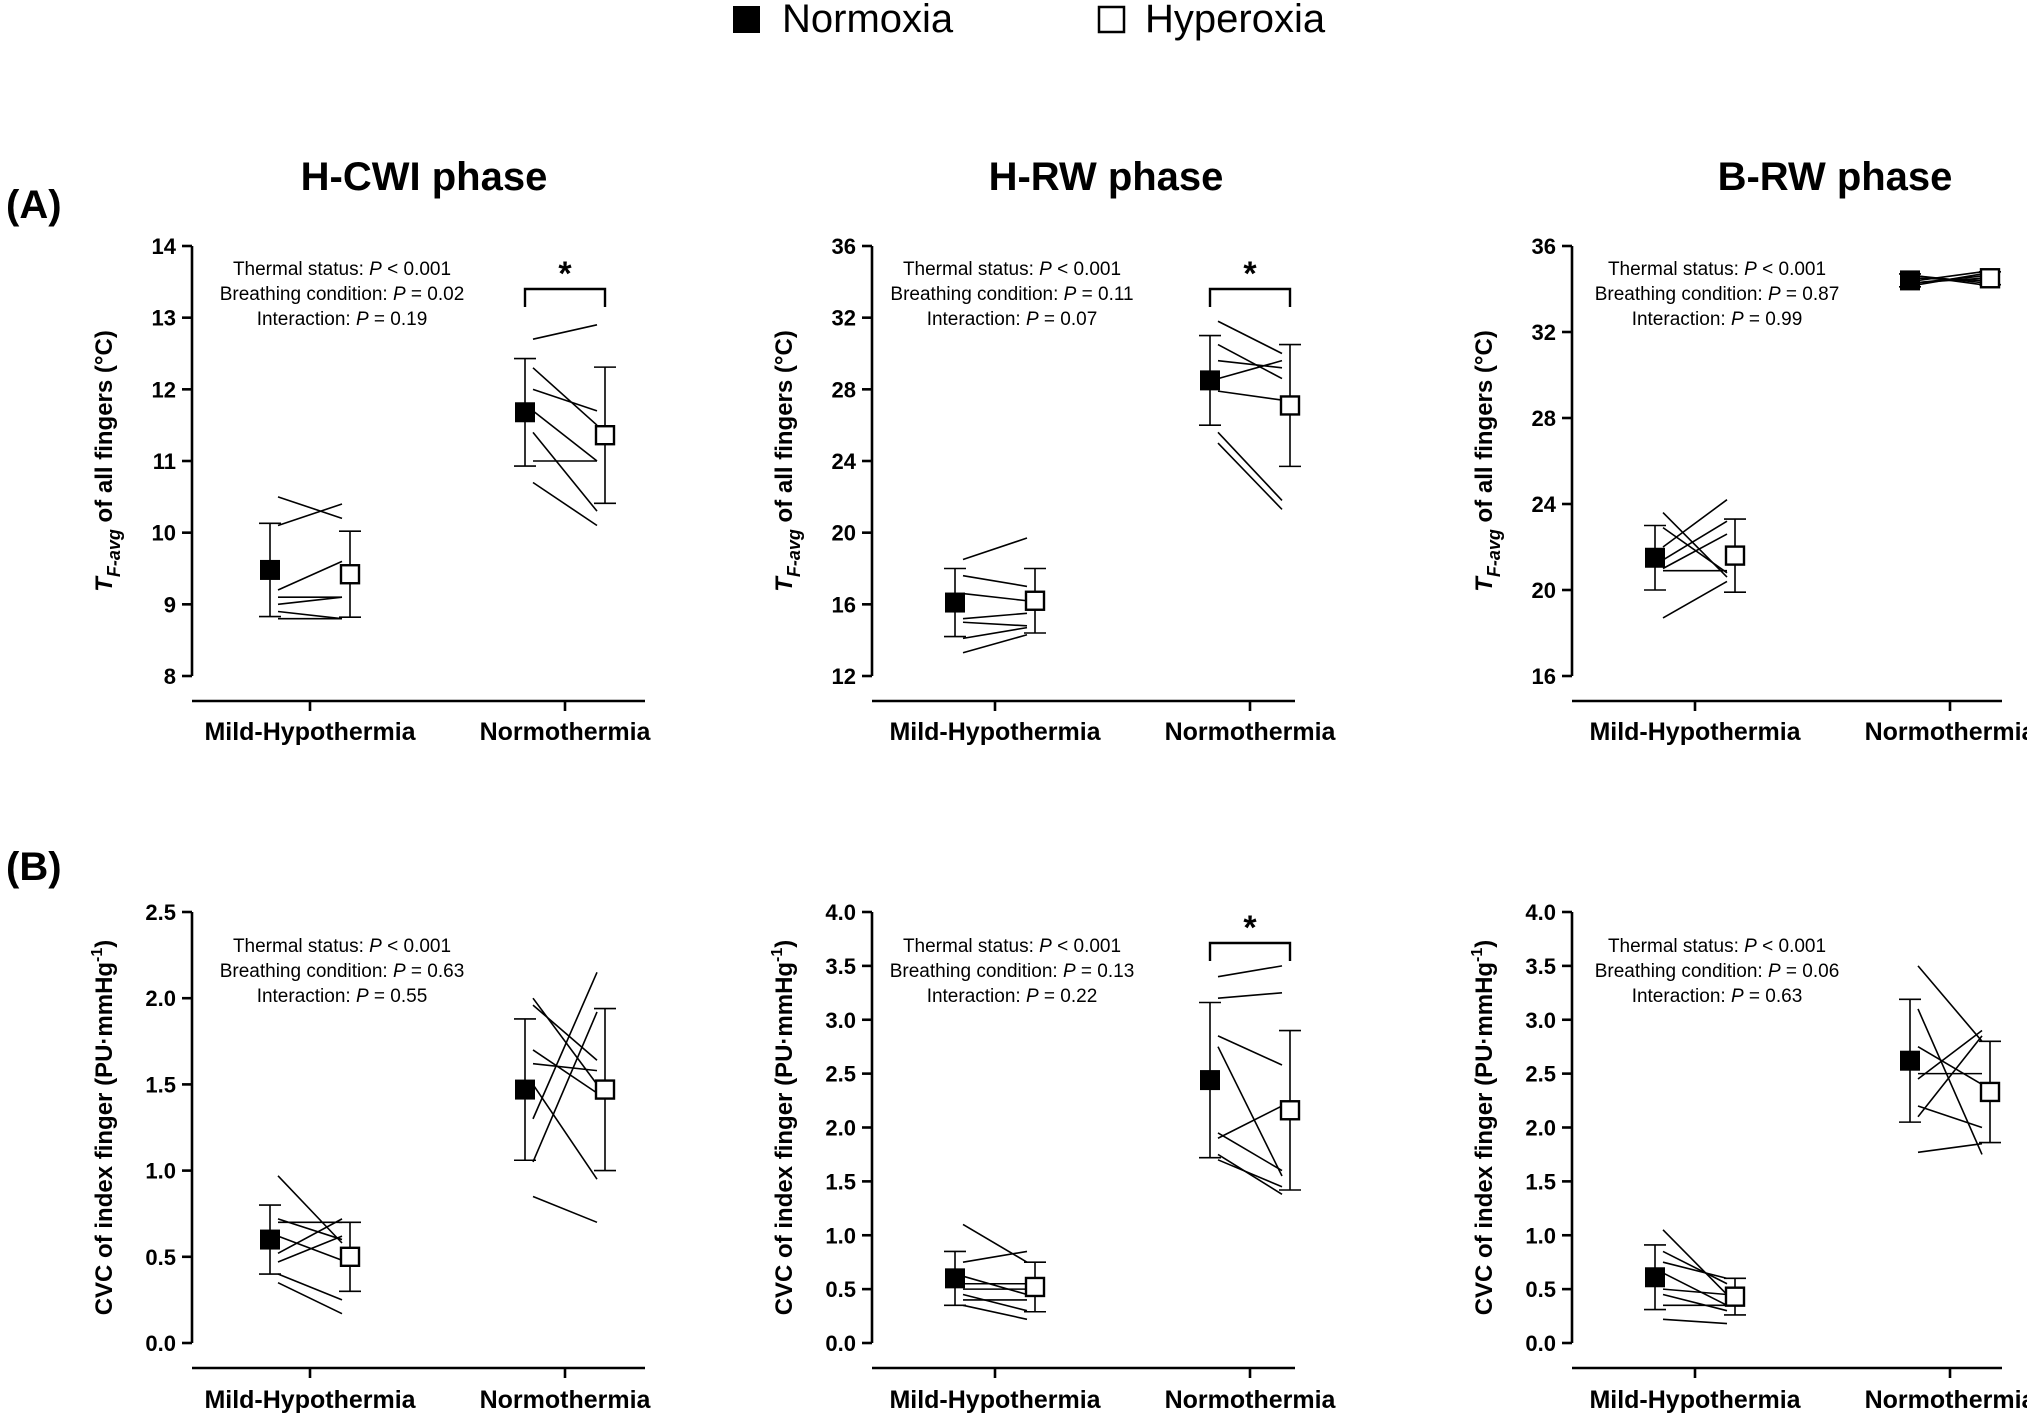 This screenshot has width=2027, height=1416. Describe the element at coordinates (844, 533) in the screenshot. I see `y-tick-label: 20` at that location.